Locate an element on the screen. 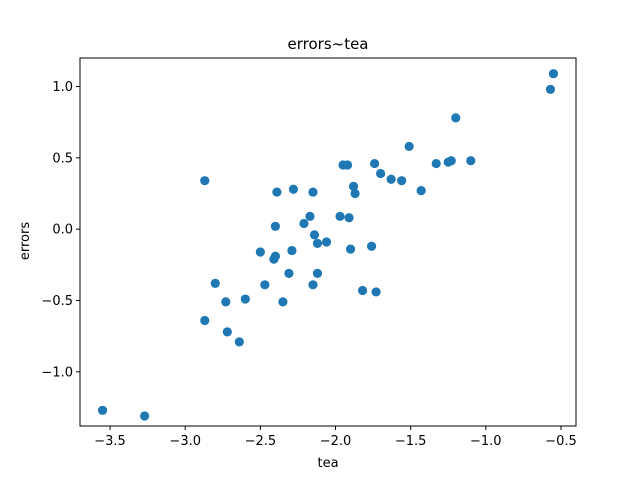 This screenshot has width=640, height=480. x-tick-label: −2.5 is located at coordinates (261, 441).